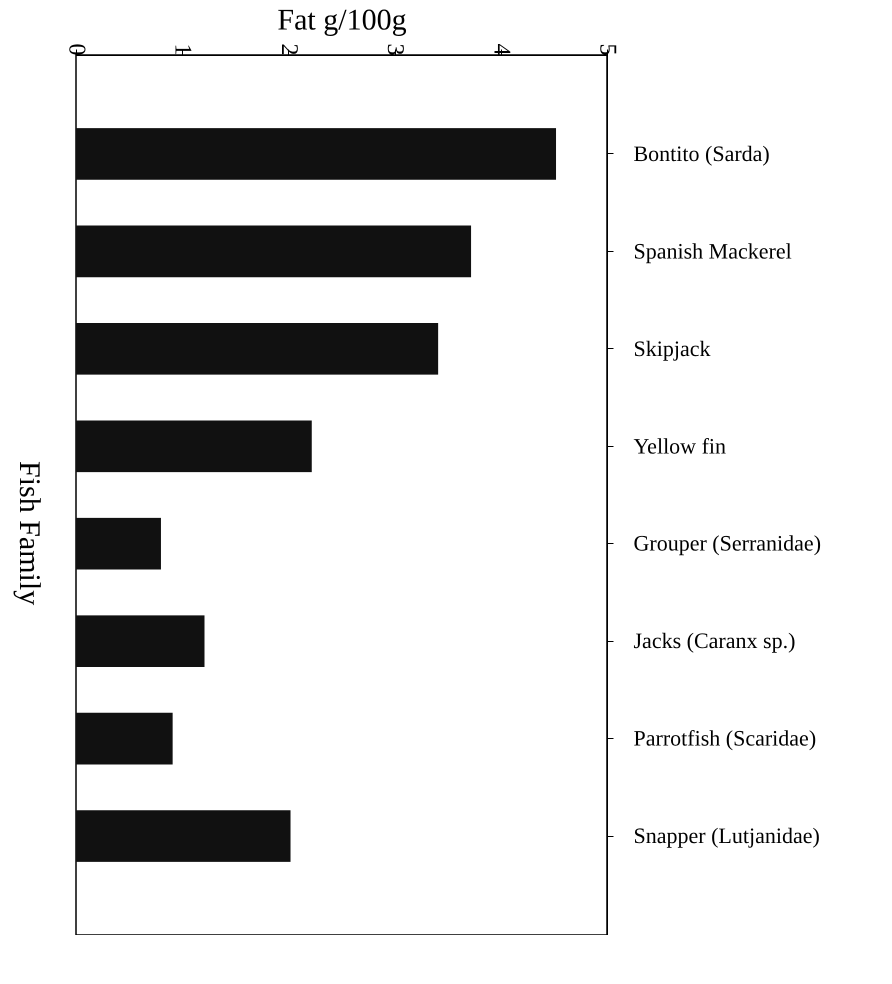 The height and width of the screenshot is (984, 892). What do you see at coordinates (289, 50) in the screenshot?
I see `x-tick-label: 2` at bounding box center [289, 50].